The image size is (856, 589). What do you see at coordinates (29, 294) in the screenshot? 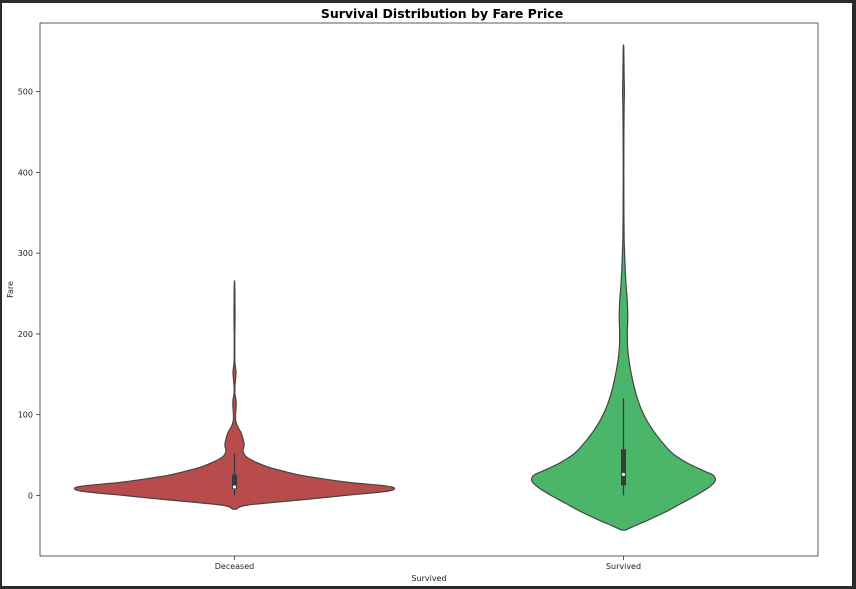
I see `y-axis-ticks: 0 100 200 300 400 500` at bounding box center [29, 294].